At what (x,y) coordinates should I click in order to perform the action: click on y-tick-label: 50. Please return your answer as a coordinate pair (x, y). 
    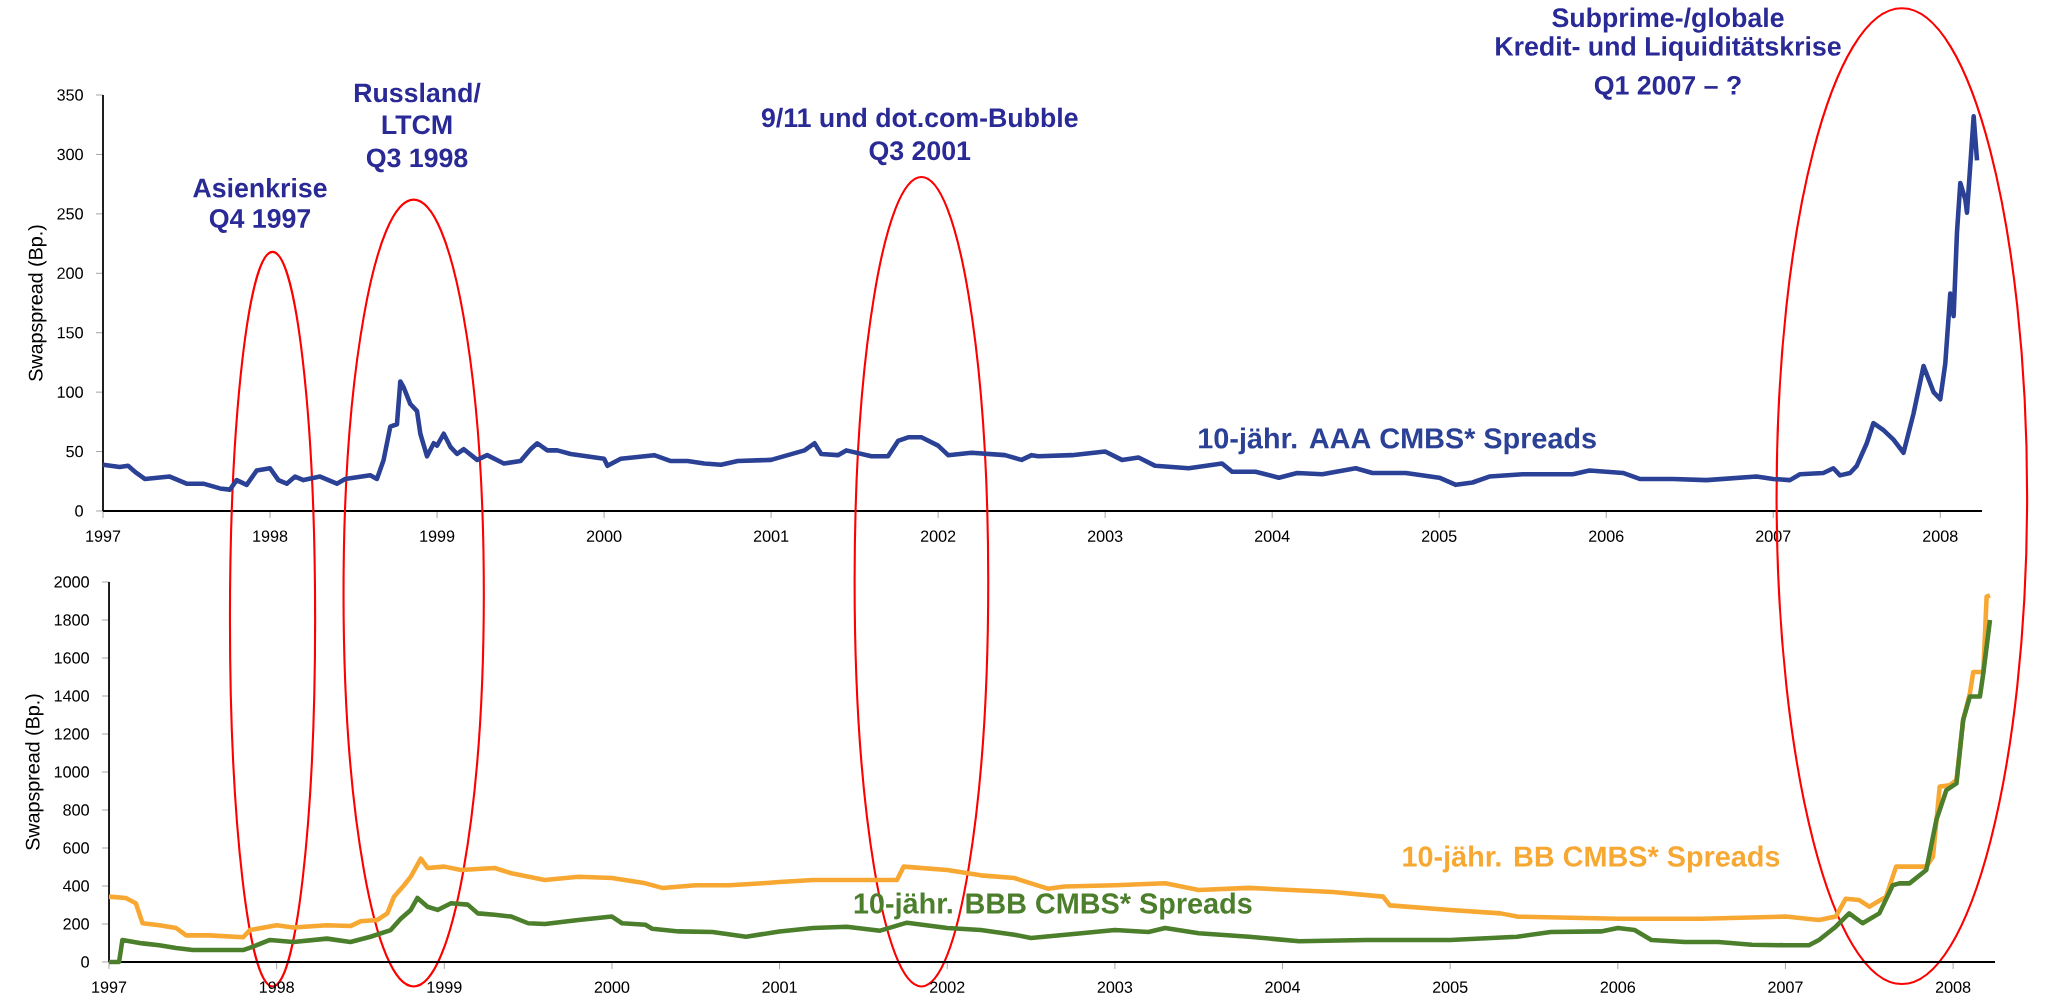
    Looking at the image, I should click on (74, 451).